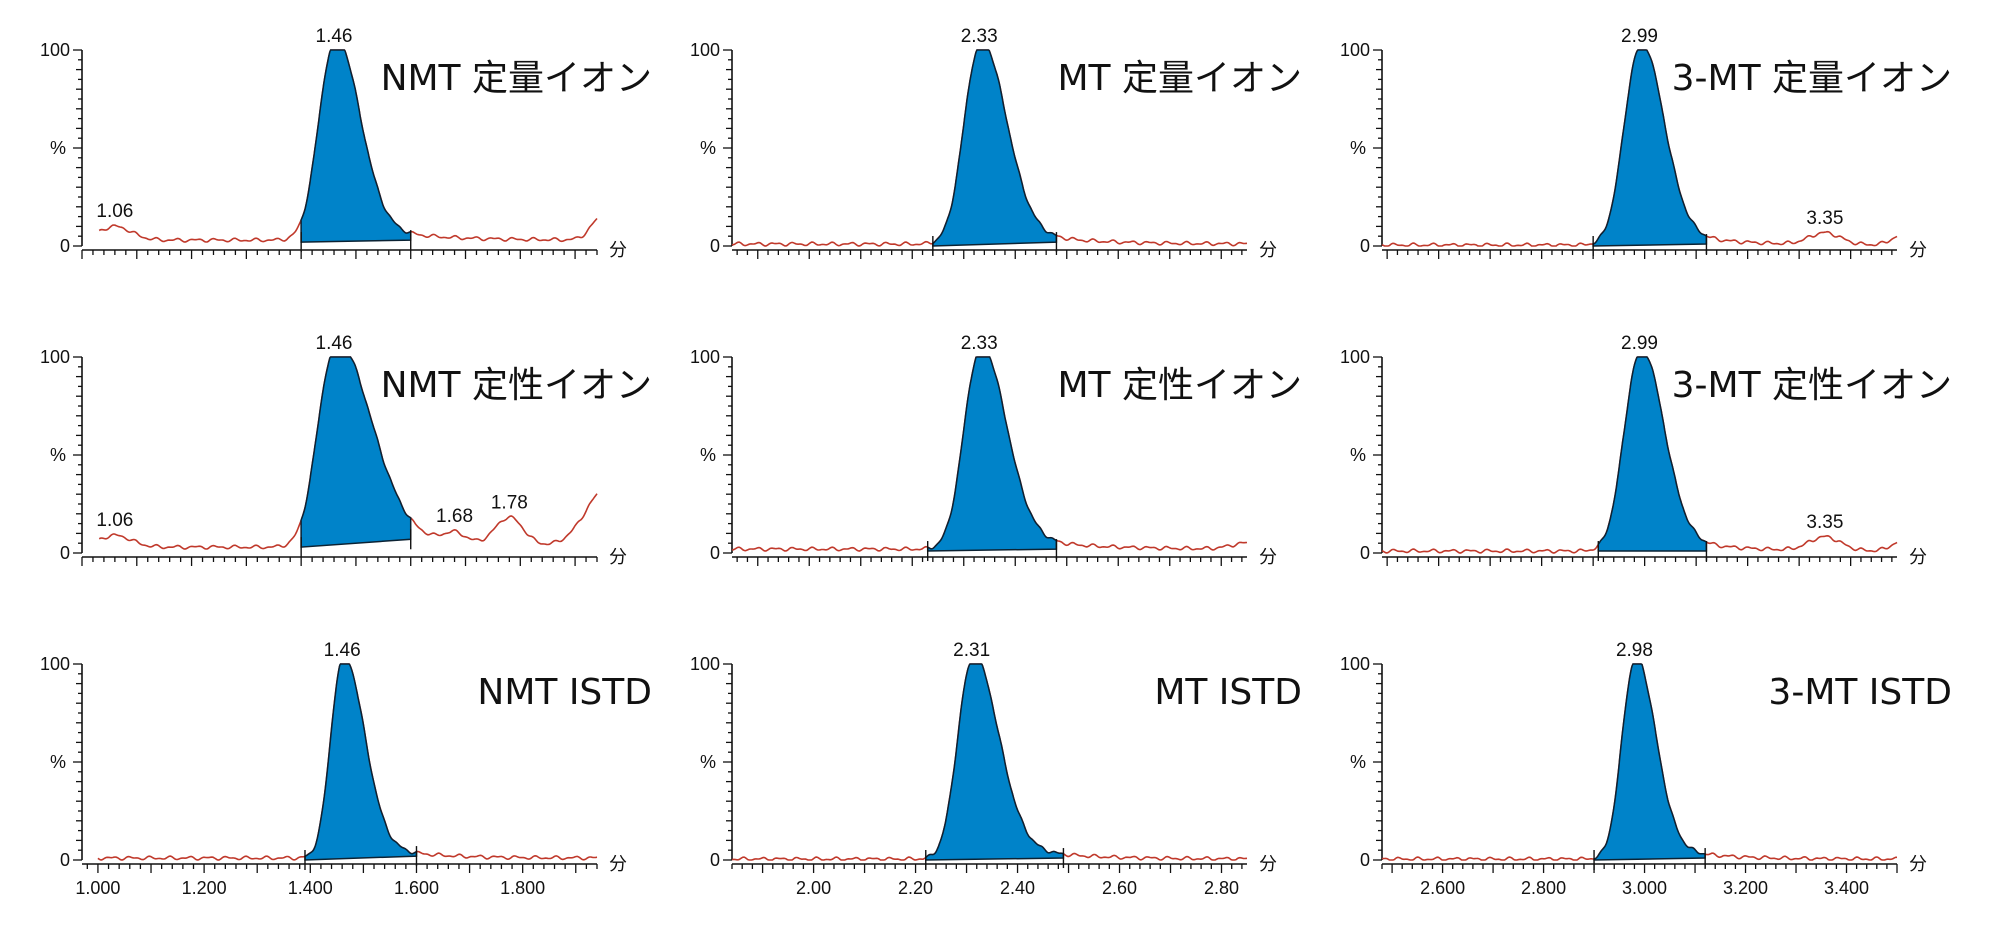 The width and height of the screenshot is (2000, 930). I want to click on panel-title: NMT 定量イオン, so click(516, 78).